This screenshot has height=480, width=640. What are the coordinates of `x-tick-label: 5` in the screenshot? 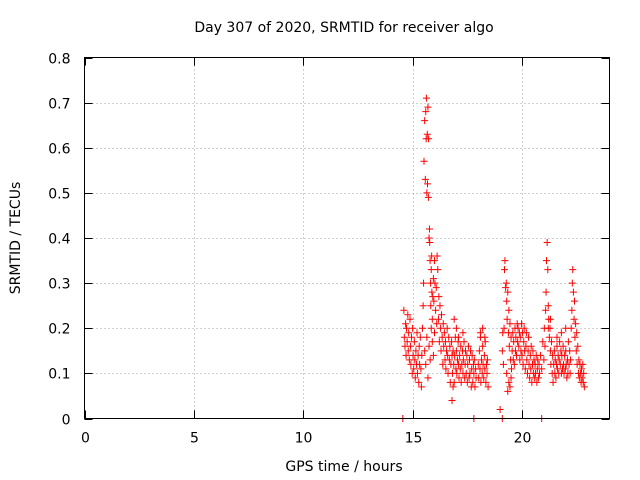 It's located at (194, 439).